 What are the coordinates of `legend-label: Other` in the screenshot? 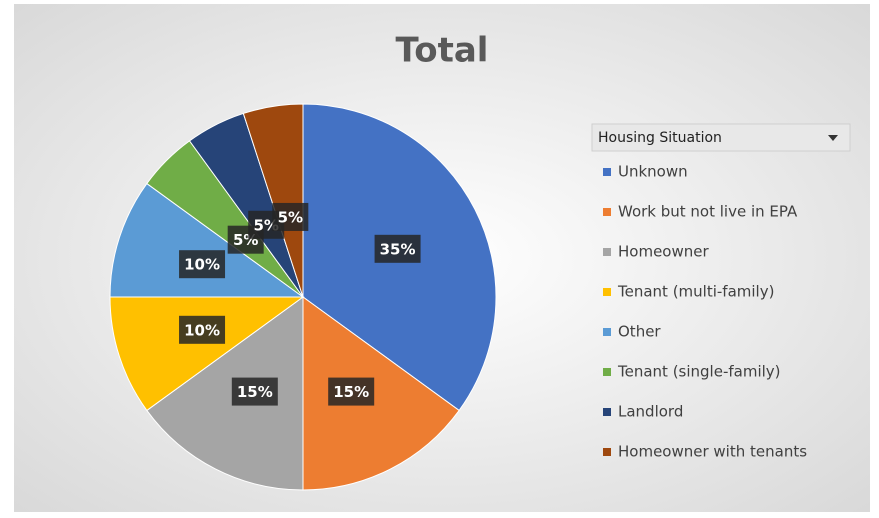 It's located at (639, 332).